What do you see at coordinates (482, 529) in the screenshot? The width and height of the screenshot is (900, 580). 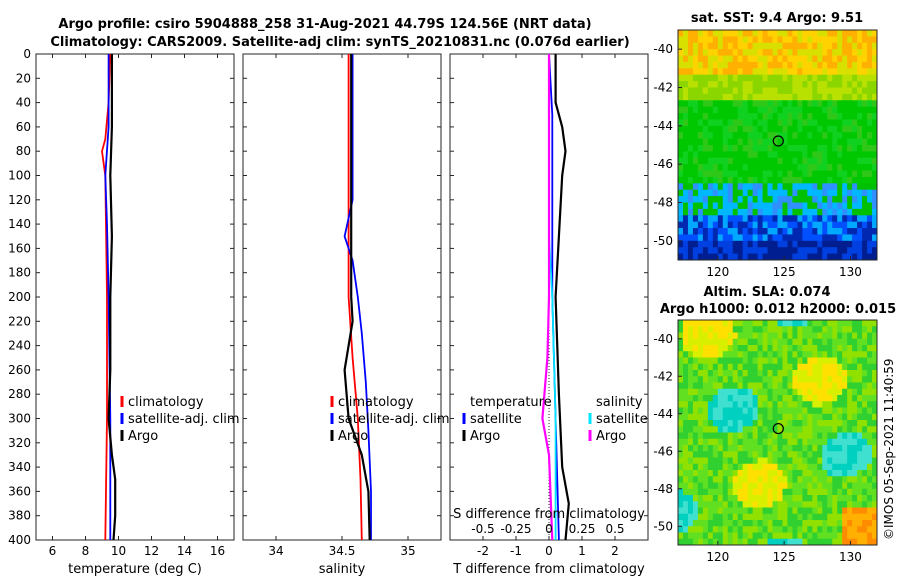 I see `s-diff-tick-label: -0.5` at bounding box center [482, 529].